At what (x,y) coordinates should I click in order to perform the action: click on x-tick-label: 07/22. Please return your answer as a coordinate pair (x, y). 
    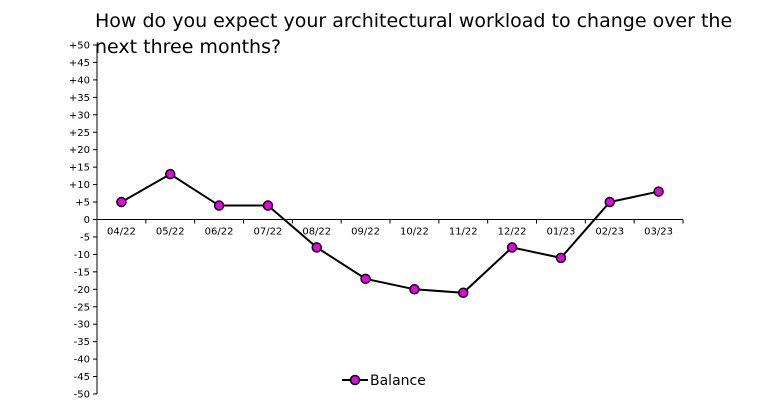
    Looking at the image, I should click on (268, 232).